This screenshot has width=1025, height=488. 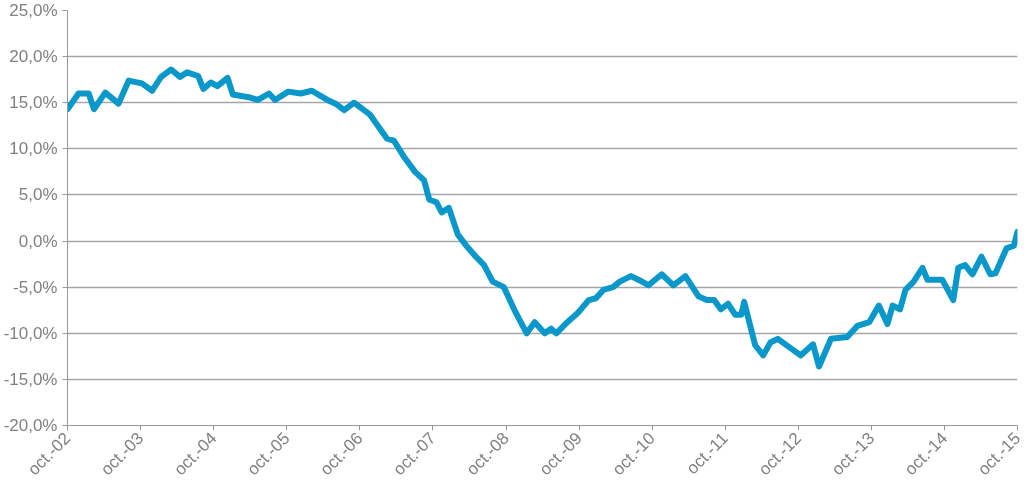 I want to click on y-tick-label: -20,0%, so click(x=30, y=425).